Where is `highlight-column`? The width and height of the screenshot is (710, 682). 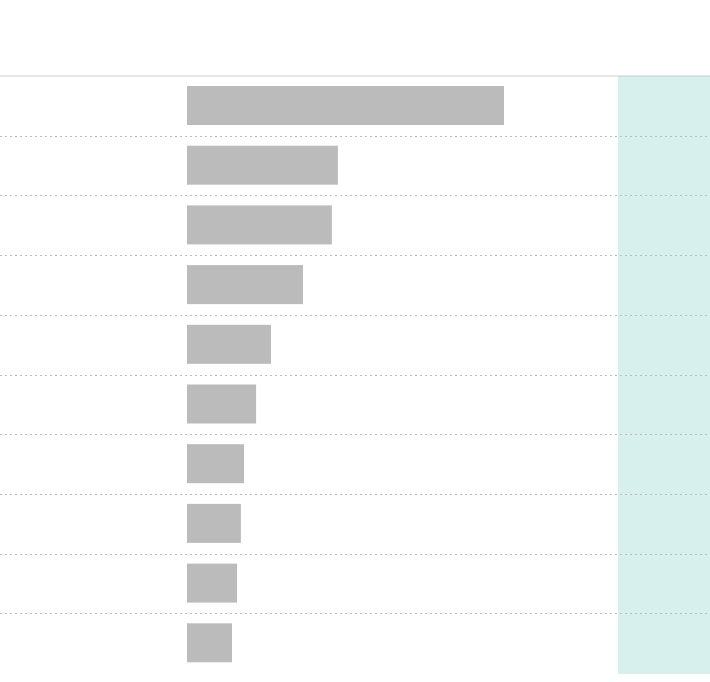 highlight-column is located at coordinates (664, 375).